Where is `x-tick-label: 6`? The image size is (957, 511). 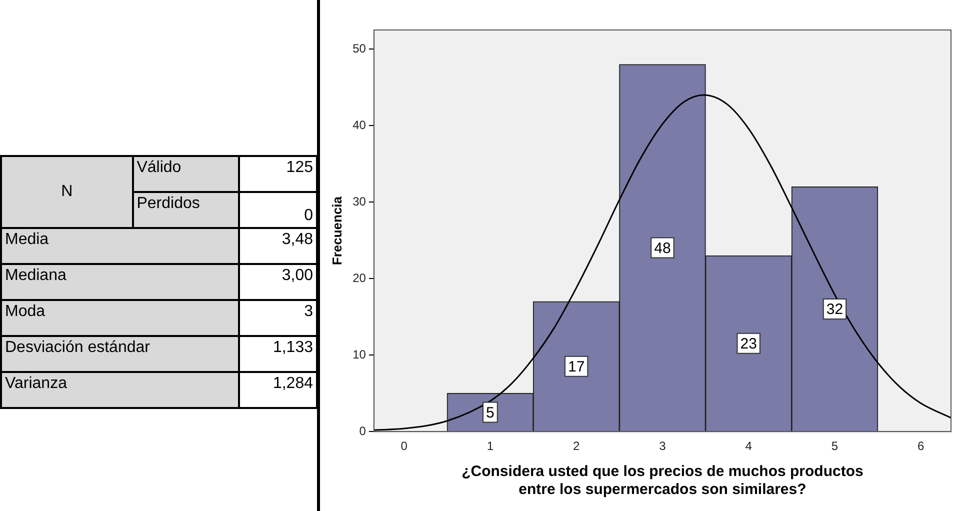 x-tick-label: 6 is located at coordinates (921, 446).